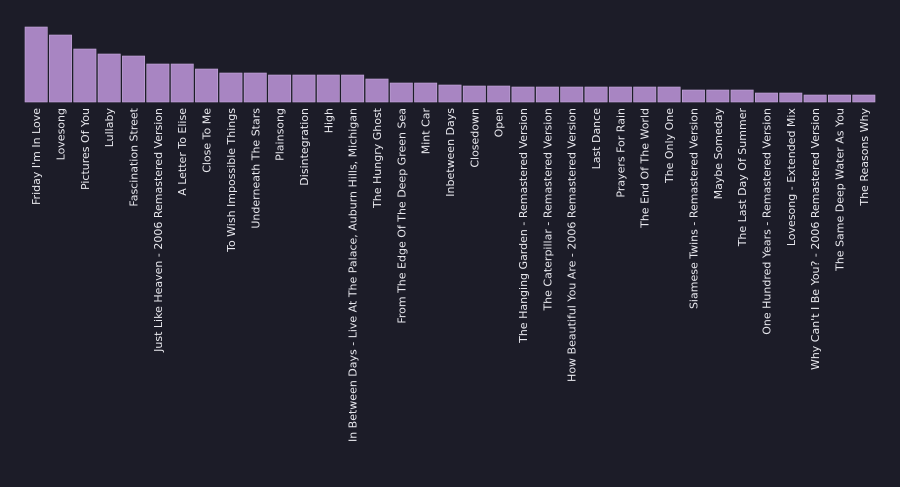  I want to click on x-tick-label-28: Maybe Someday, so click(718, 154).